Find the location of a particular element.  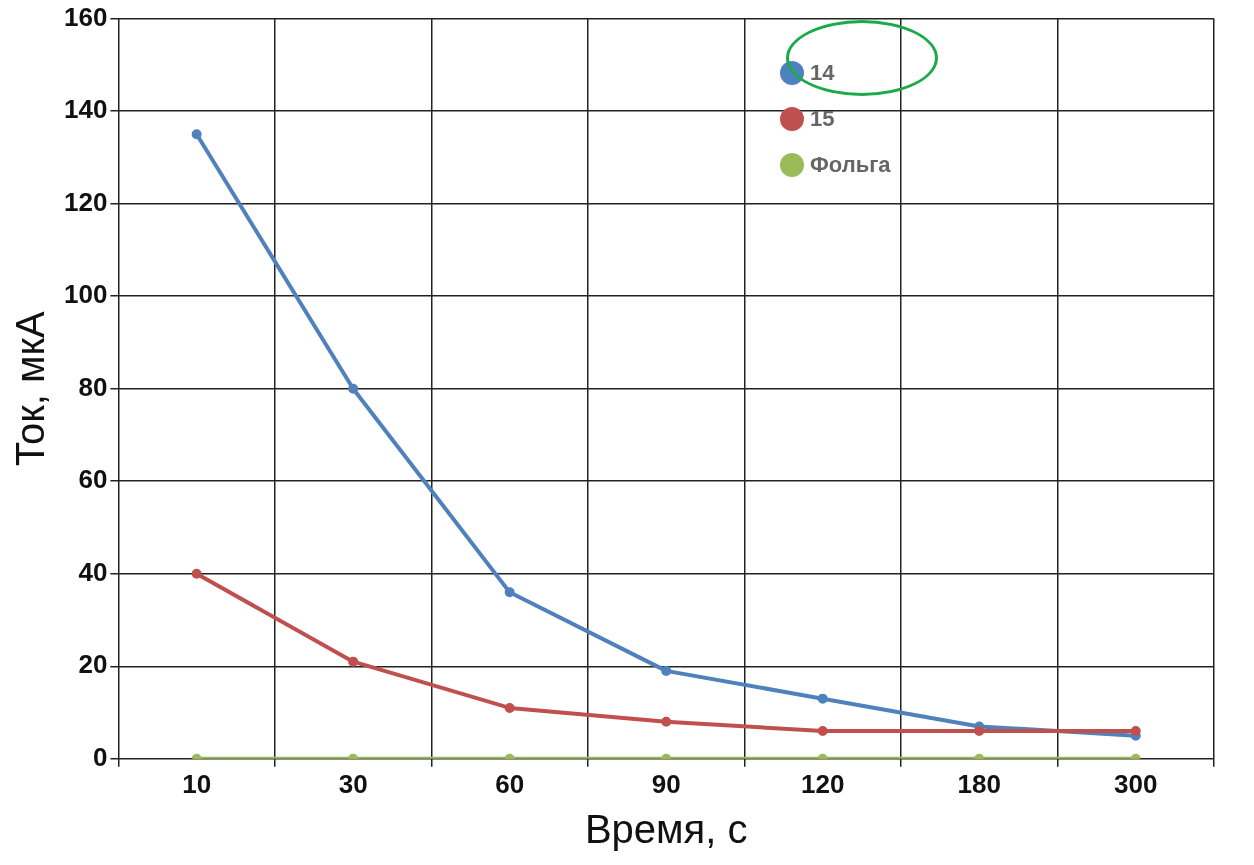

y-tick-label: 140 is located at coordinates (85, 109).